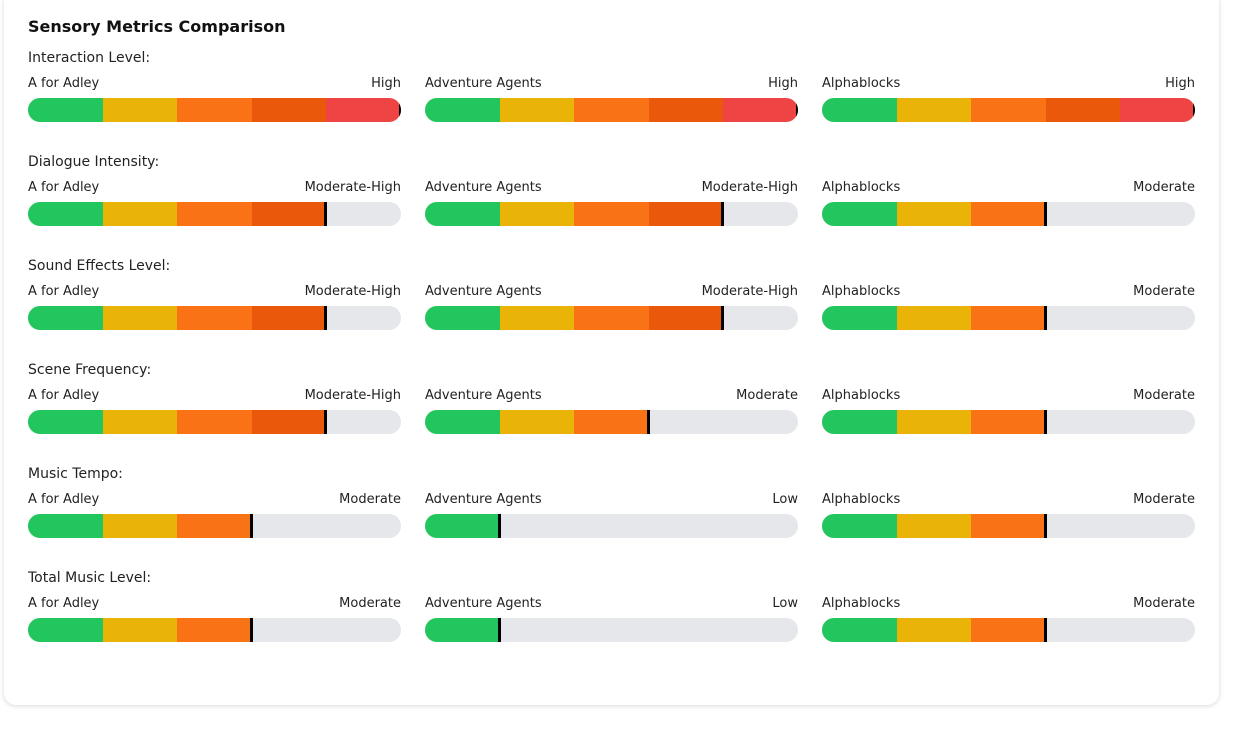 The height and width of the screenshot is (733, 1250). Describe the element at coordinates (1008, 84) in the screenshot. I see `show-metric-header: Alphablocks High` at that location.